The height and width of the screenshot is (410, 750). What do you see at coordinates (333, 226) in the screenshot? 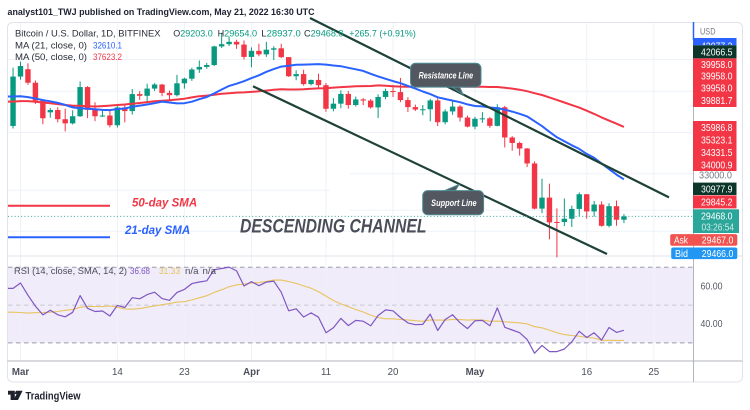
I see `svg-text: DESCENDING CHANNEL` at bounding box center [333, 226].